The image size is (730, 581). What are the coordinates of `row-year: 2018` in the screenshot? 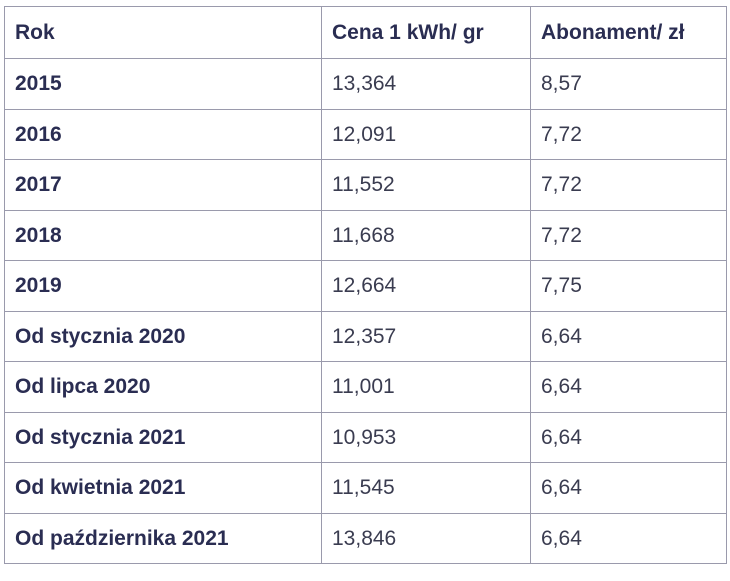 It's located at (163, 235).